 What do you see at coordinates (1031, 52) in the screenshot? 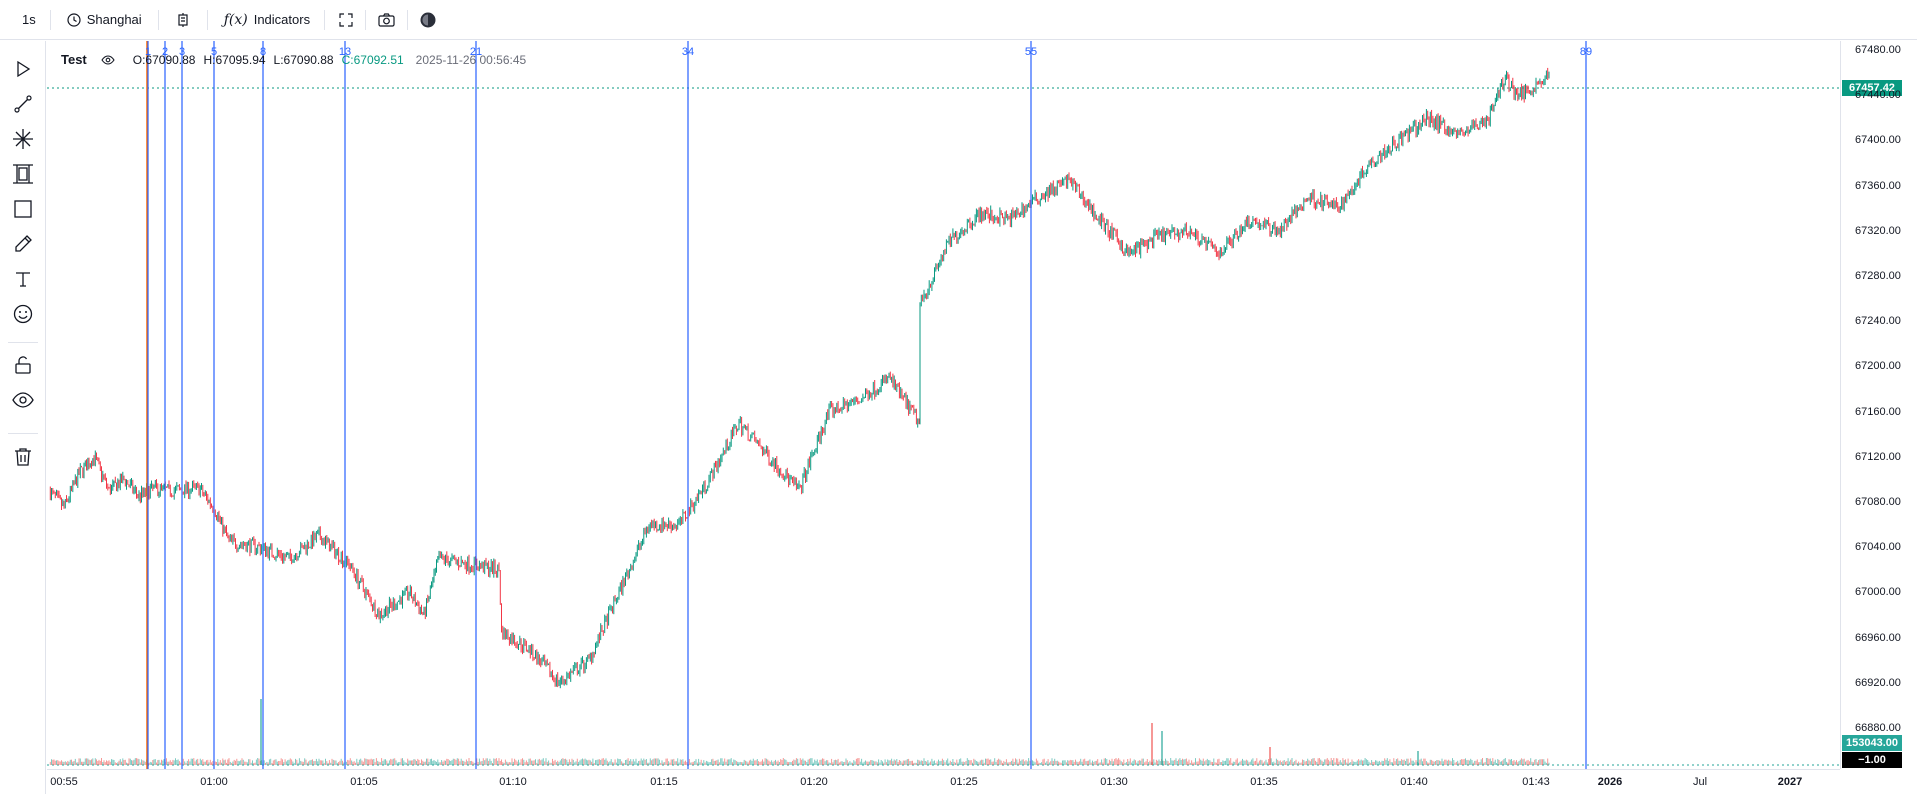
I see `fib-zone-label: 55` at bounding box center [1031, 52].